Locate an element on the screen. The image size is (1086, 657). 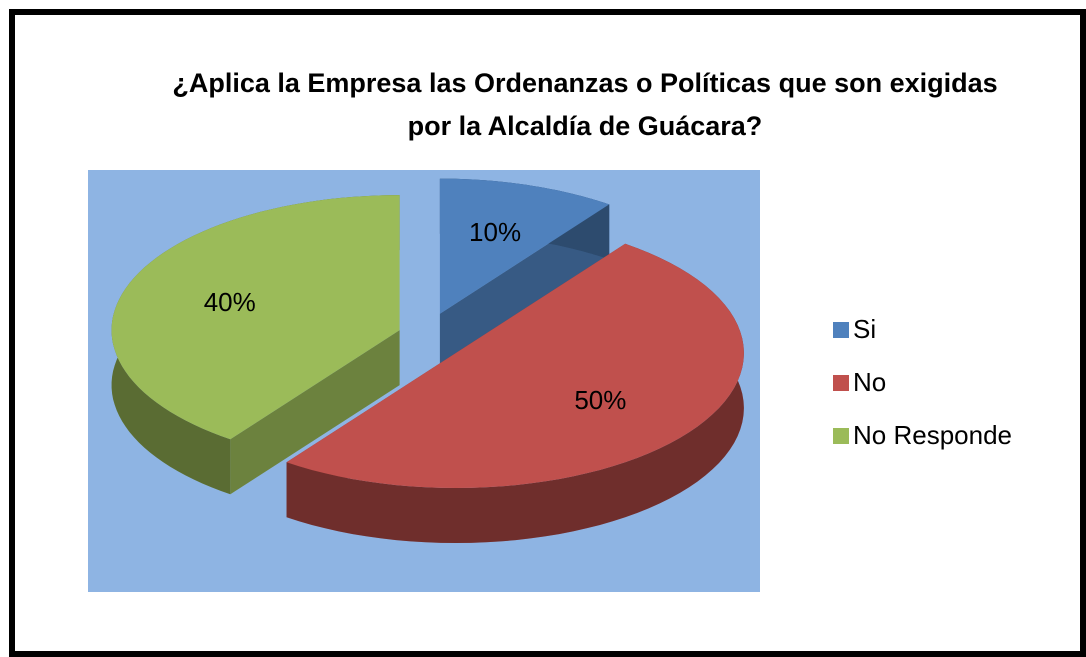
slice-side-shade is located at coordinates (315, 412).